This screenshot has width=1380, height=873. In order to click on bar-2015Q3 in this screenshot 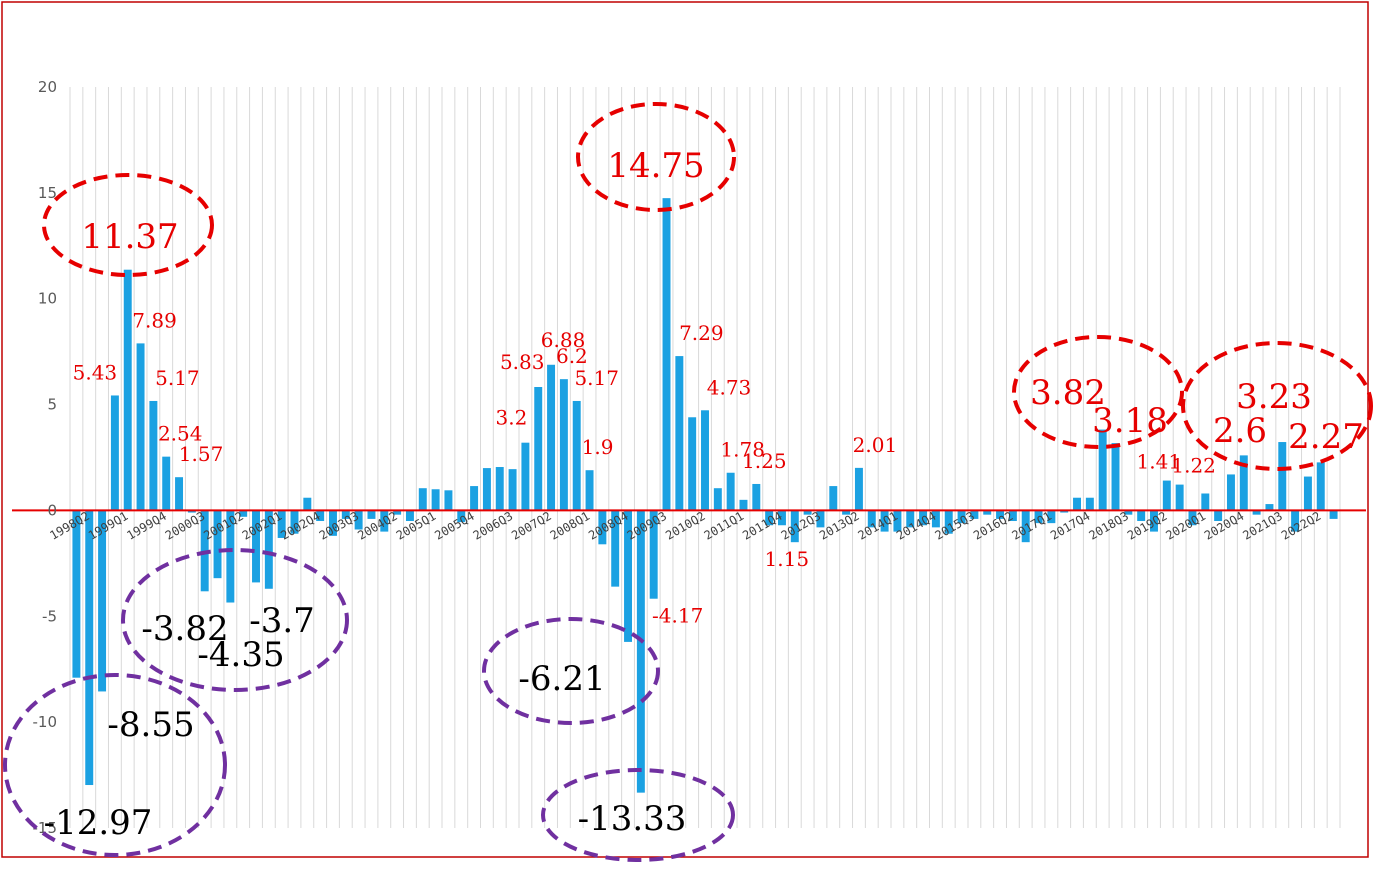, I will do `click(961, 517)`.